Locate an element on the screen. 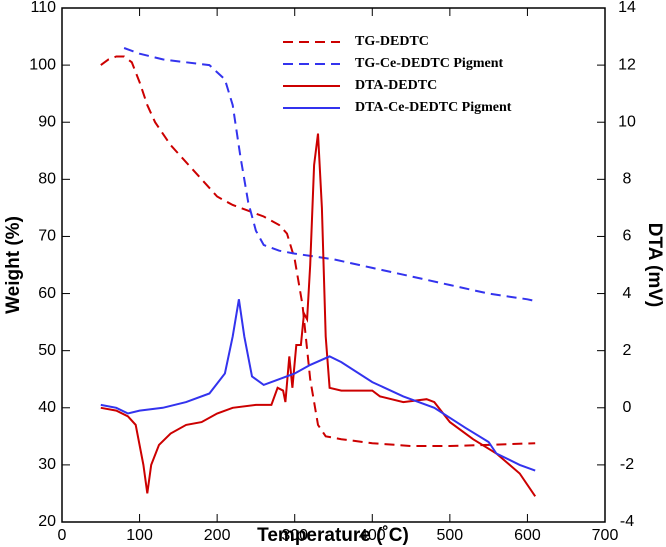 Image resolution: width=666 pixels, height=547 pixels. y2-tick-label: 6 is located at coordinates (627, 236).